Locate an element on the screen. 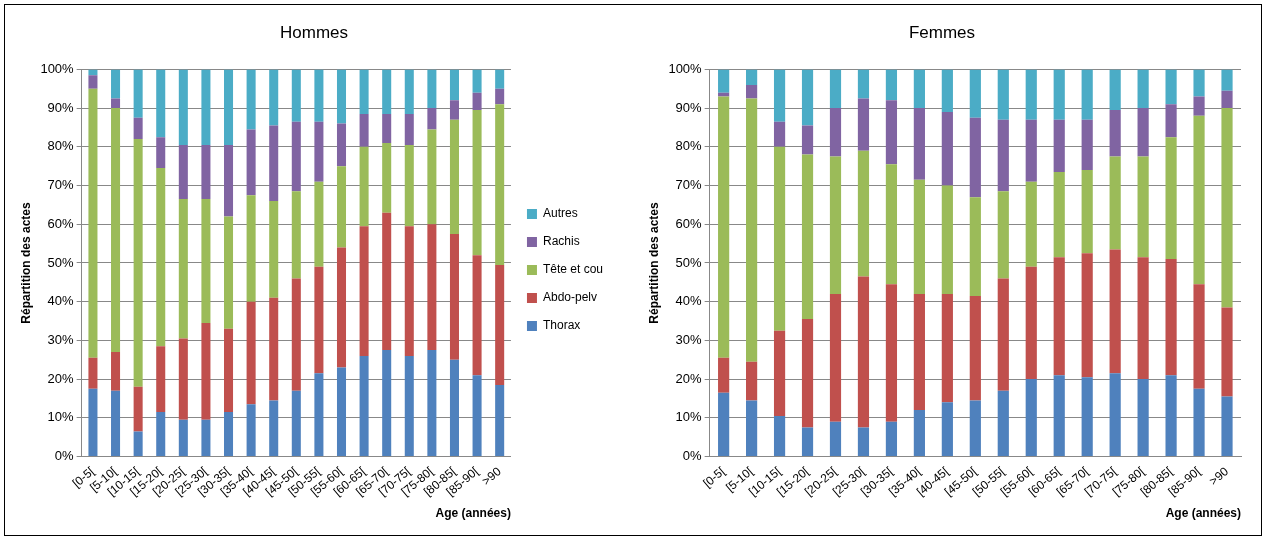 The image size is (1266, 540). y-tick-label: 20% is located at coordinates (61, 378).